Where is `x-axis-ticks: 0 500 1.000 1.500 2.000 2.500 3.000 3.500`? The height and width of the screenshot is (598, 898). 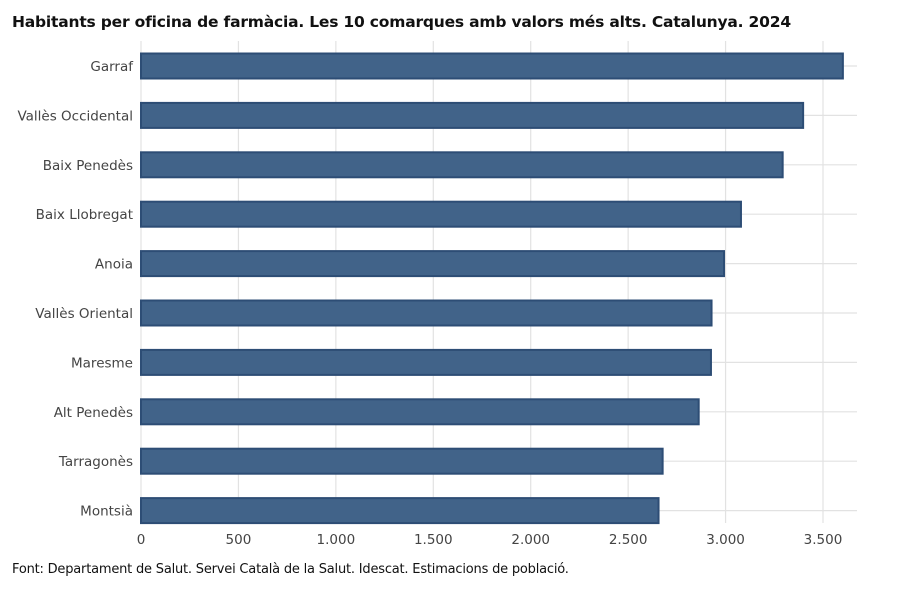
x-axis-ticks: 0 500 1.000 1.500 2.000 2.500 3.000 3.500 is located at coordinates (490, 540).